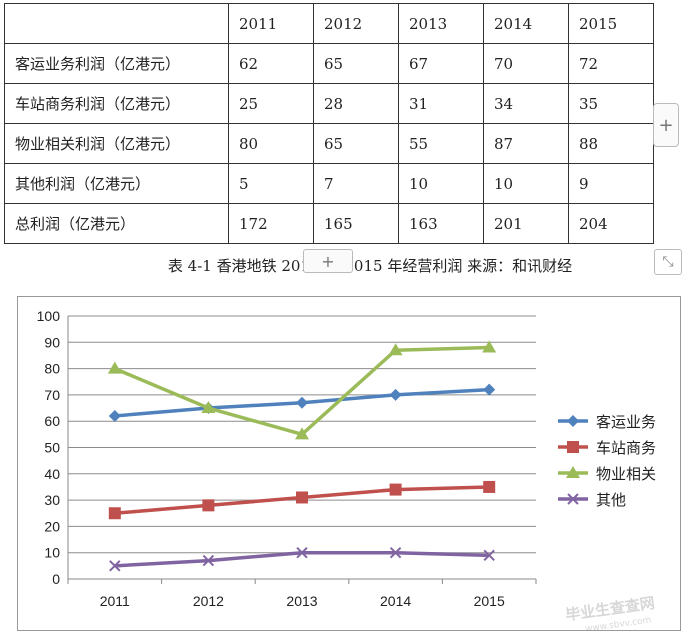 The image size is (686, 639). I want to click on table-cell: 88, so click(611, 143).